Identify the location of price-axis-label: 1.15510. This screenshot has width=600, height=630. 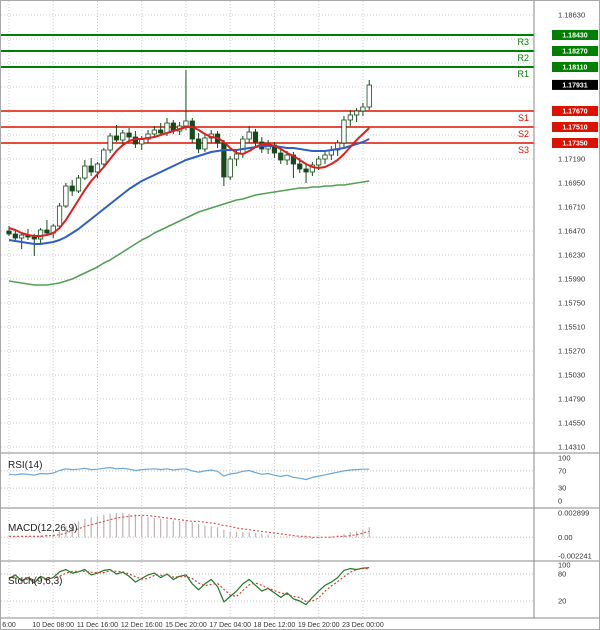
(571, 327).